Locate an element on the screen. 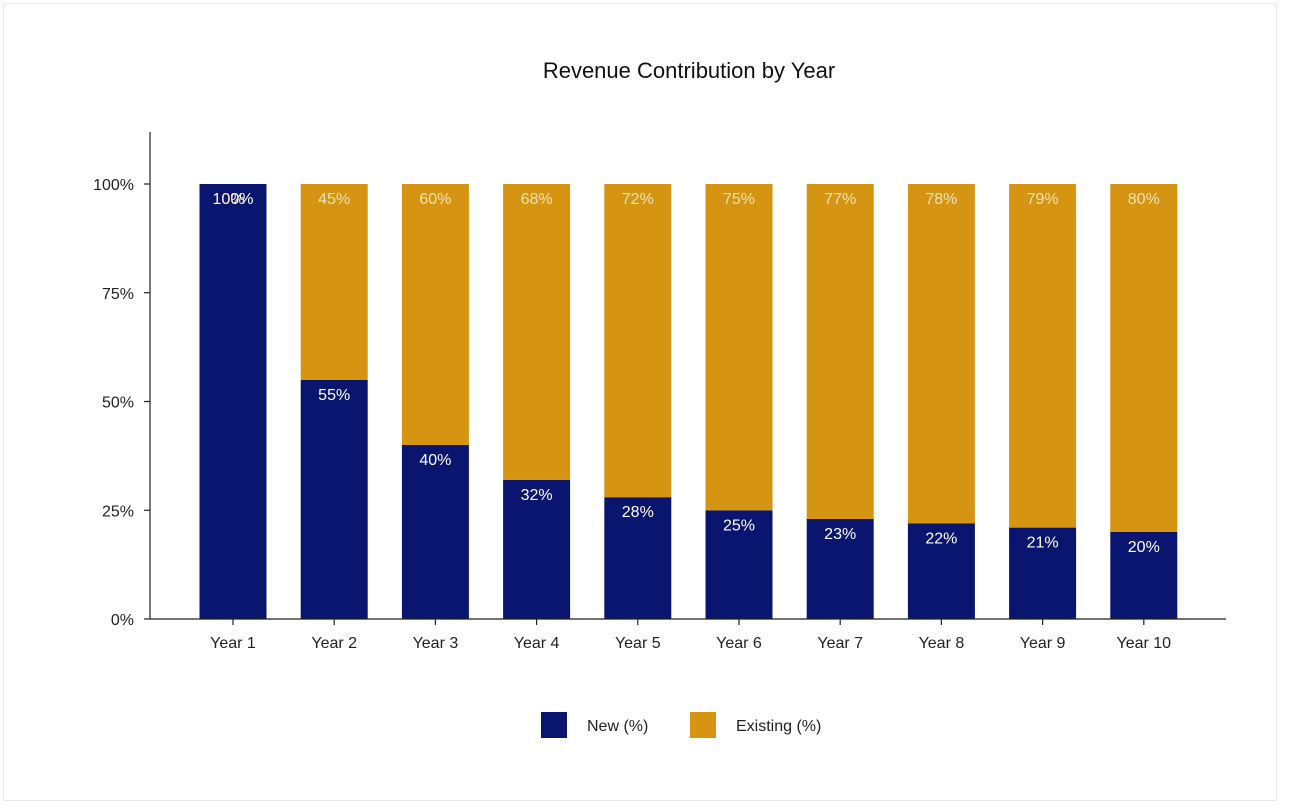 Image resolution: width=1290 pixels, height=810 pixels. x-tick-label: Year 9 is located at coordinates (1043, 643).